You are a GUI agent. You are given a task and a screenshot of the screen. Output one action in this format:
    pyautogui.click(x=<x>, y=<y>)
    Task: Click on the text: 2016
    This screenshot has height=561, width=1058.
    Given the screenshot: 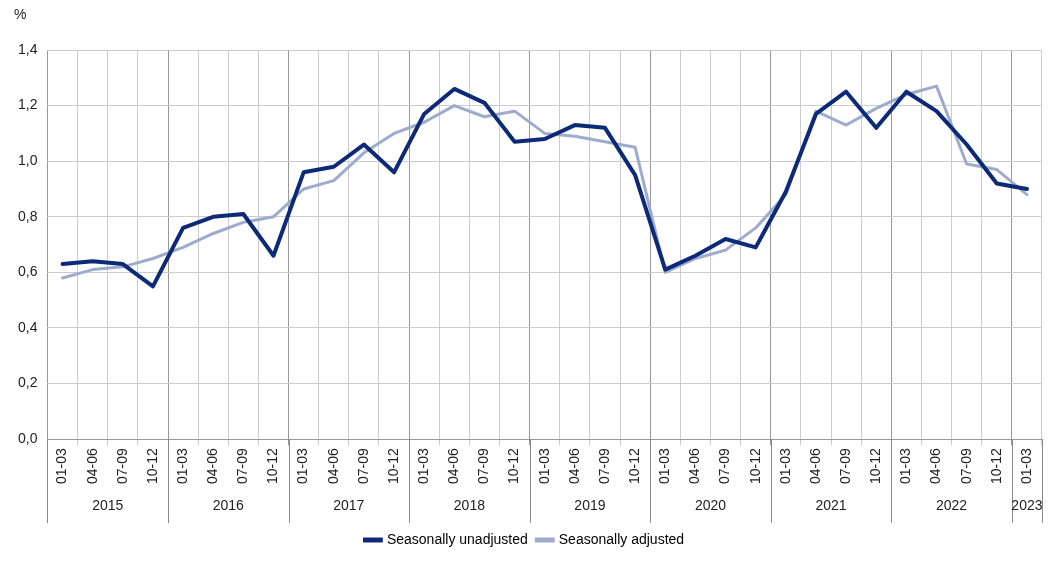 What is the action you would take?
    pyautogui.click(x=228, y=504)
    